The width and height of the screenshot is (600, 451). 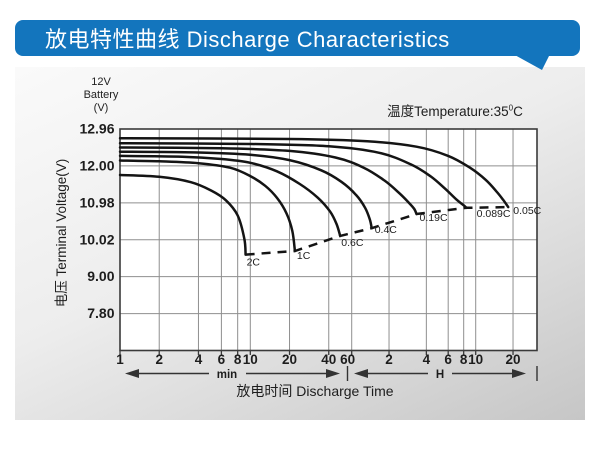 I want to click on y-axis-unit-line2: Battery, so click(x=101, y=95).